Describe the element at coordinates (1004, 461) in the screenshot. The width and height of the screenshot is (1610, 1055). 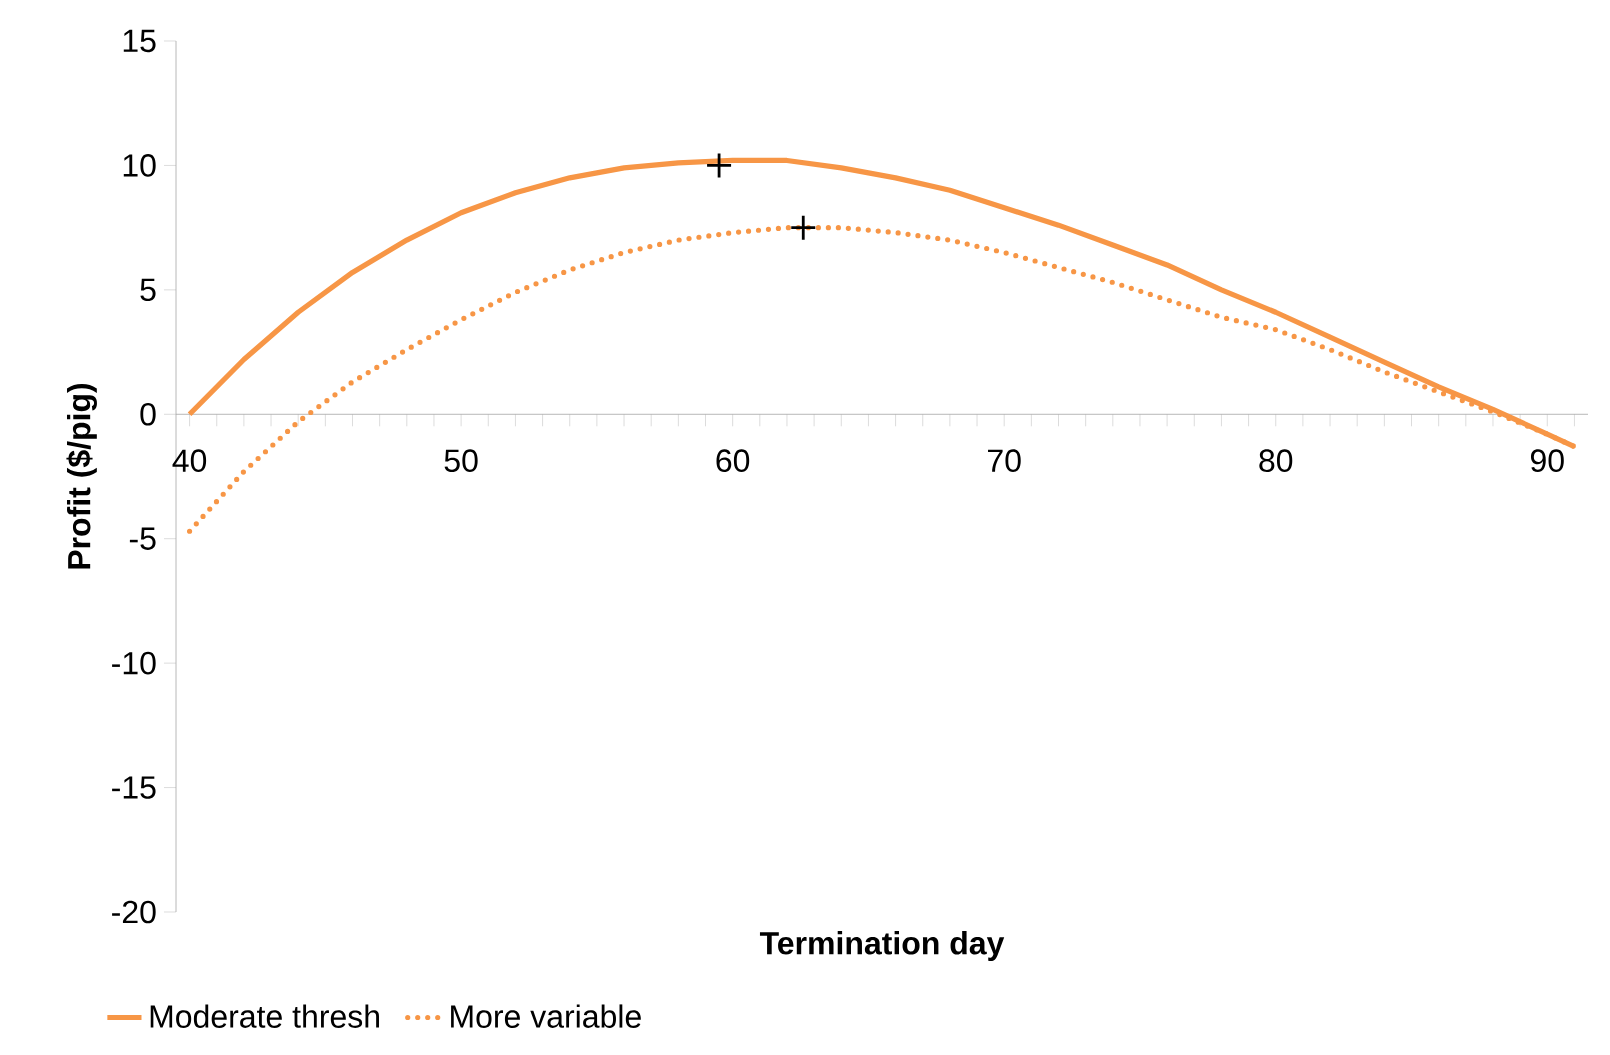
I see `x-tick-label: 70` at that location.